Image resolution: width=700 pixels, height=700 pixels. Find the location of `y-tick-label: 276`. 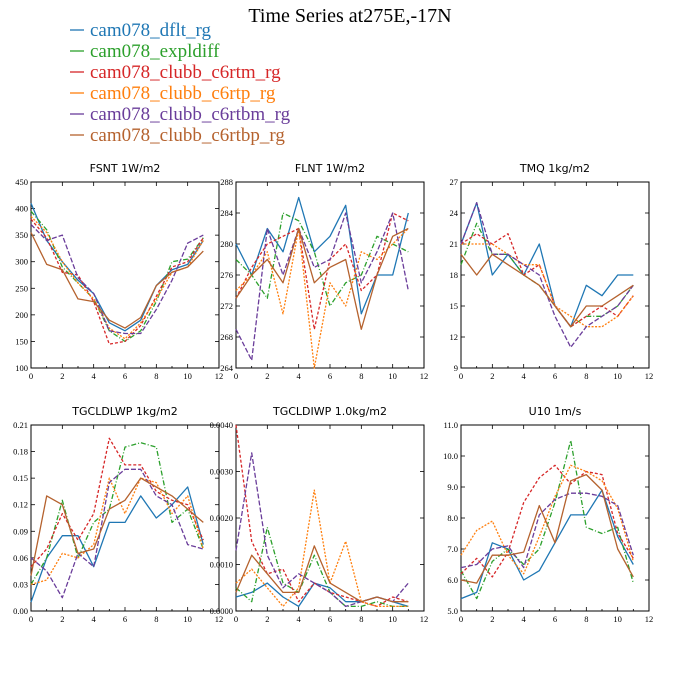

y-tick-label: 276 is located at coordinates (226, 275).